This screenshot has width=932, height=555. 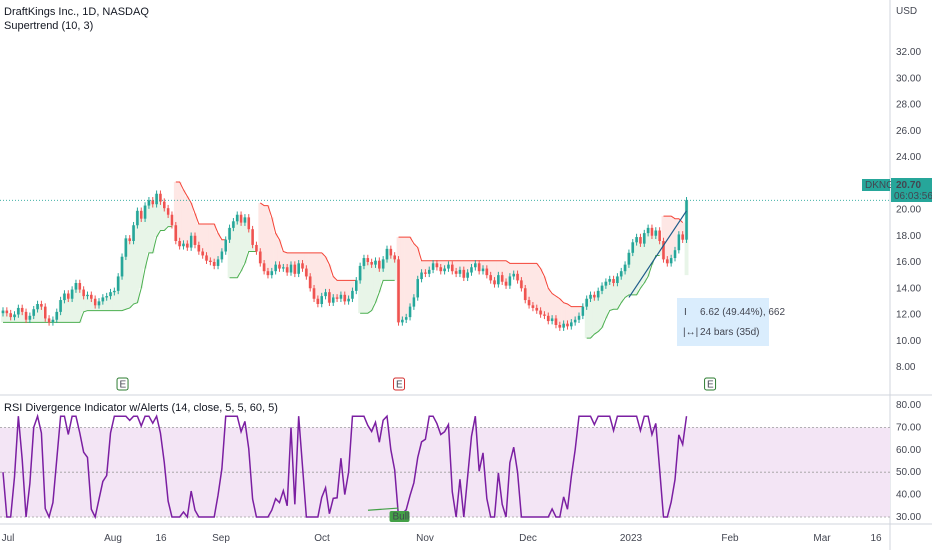 I want to click on supertrend-legend: Supertrend (10, 3), so click(x=49, y=26).